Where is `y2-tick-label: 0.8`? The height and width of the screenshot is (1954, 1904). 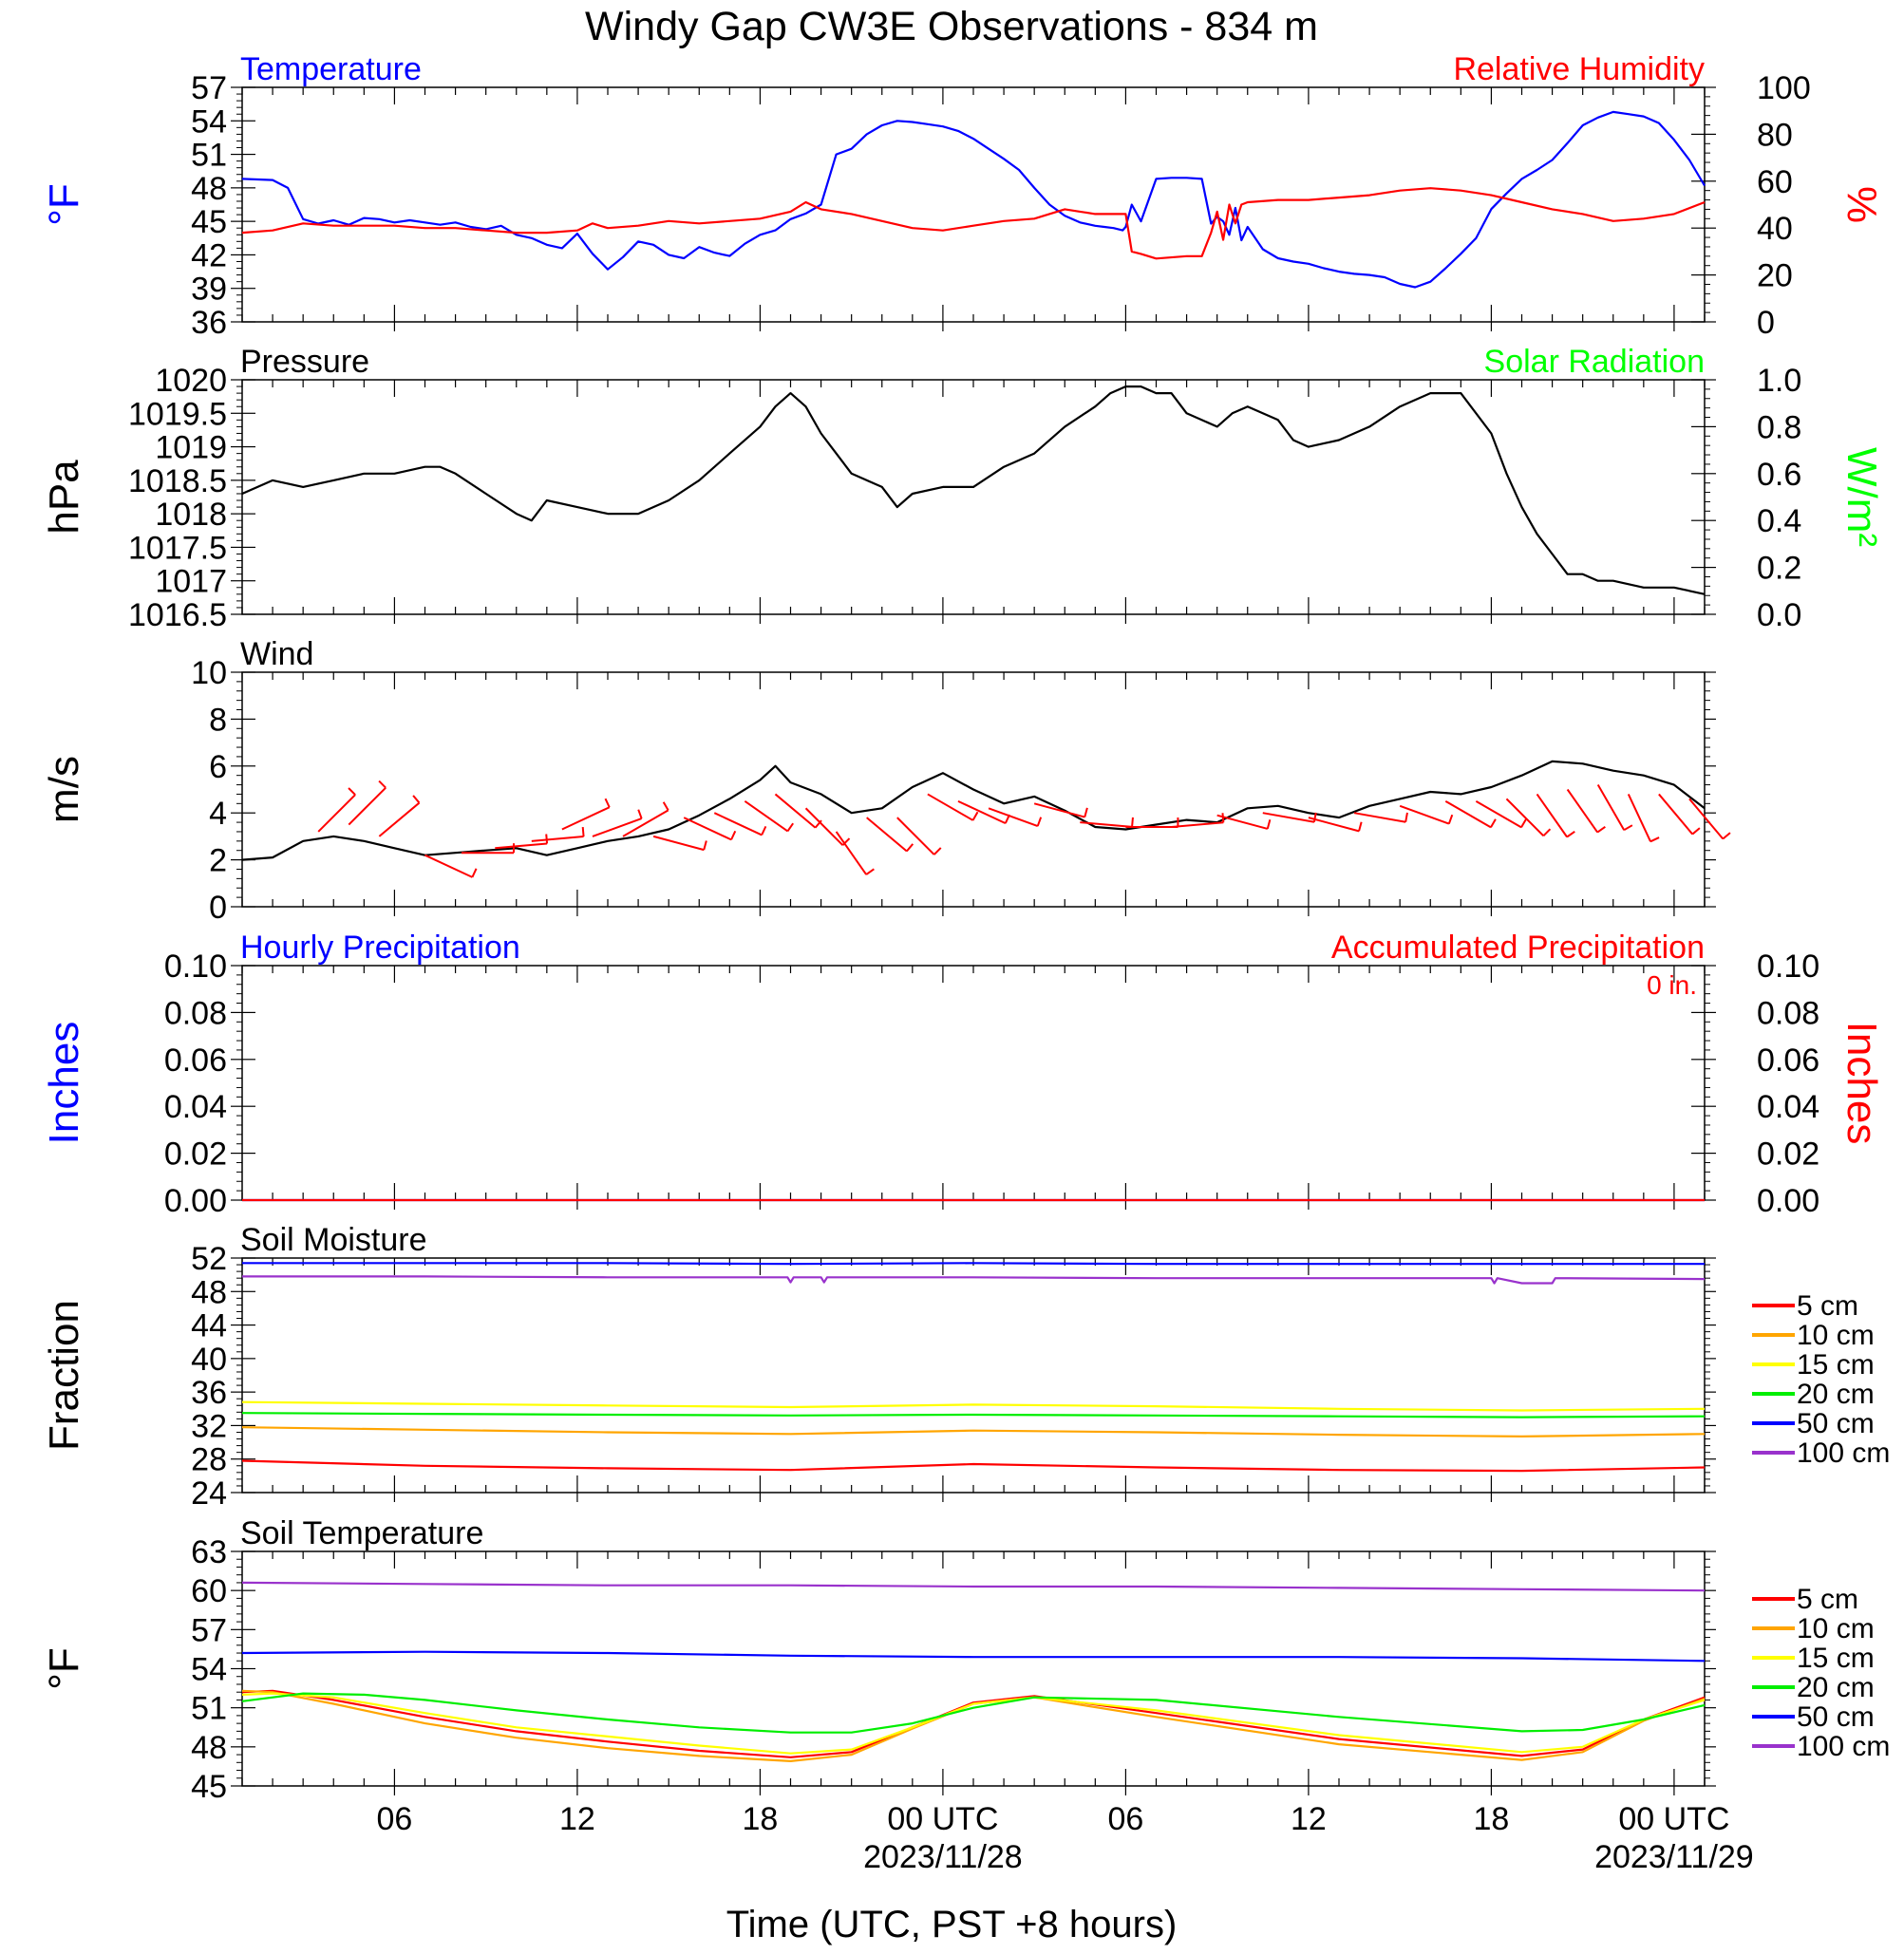 y2-tick-label: 0.8 is located at coordinates (1779, 427).